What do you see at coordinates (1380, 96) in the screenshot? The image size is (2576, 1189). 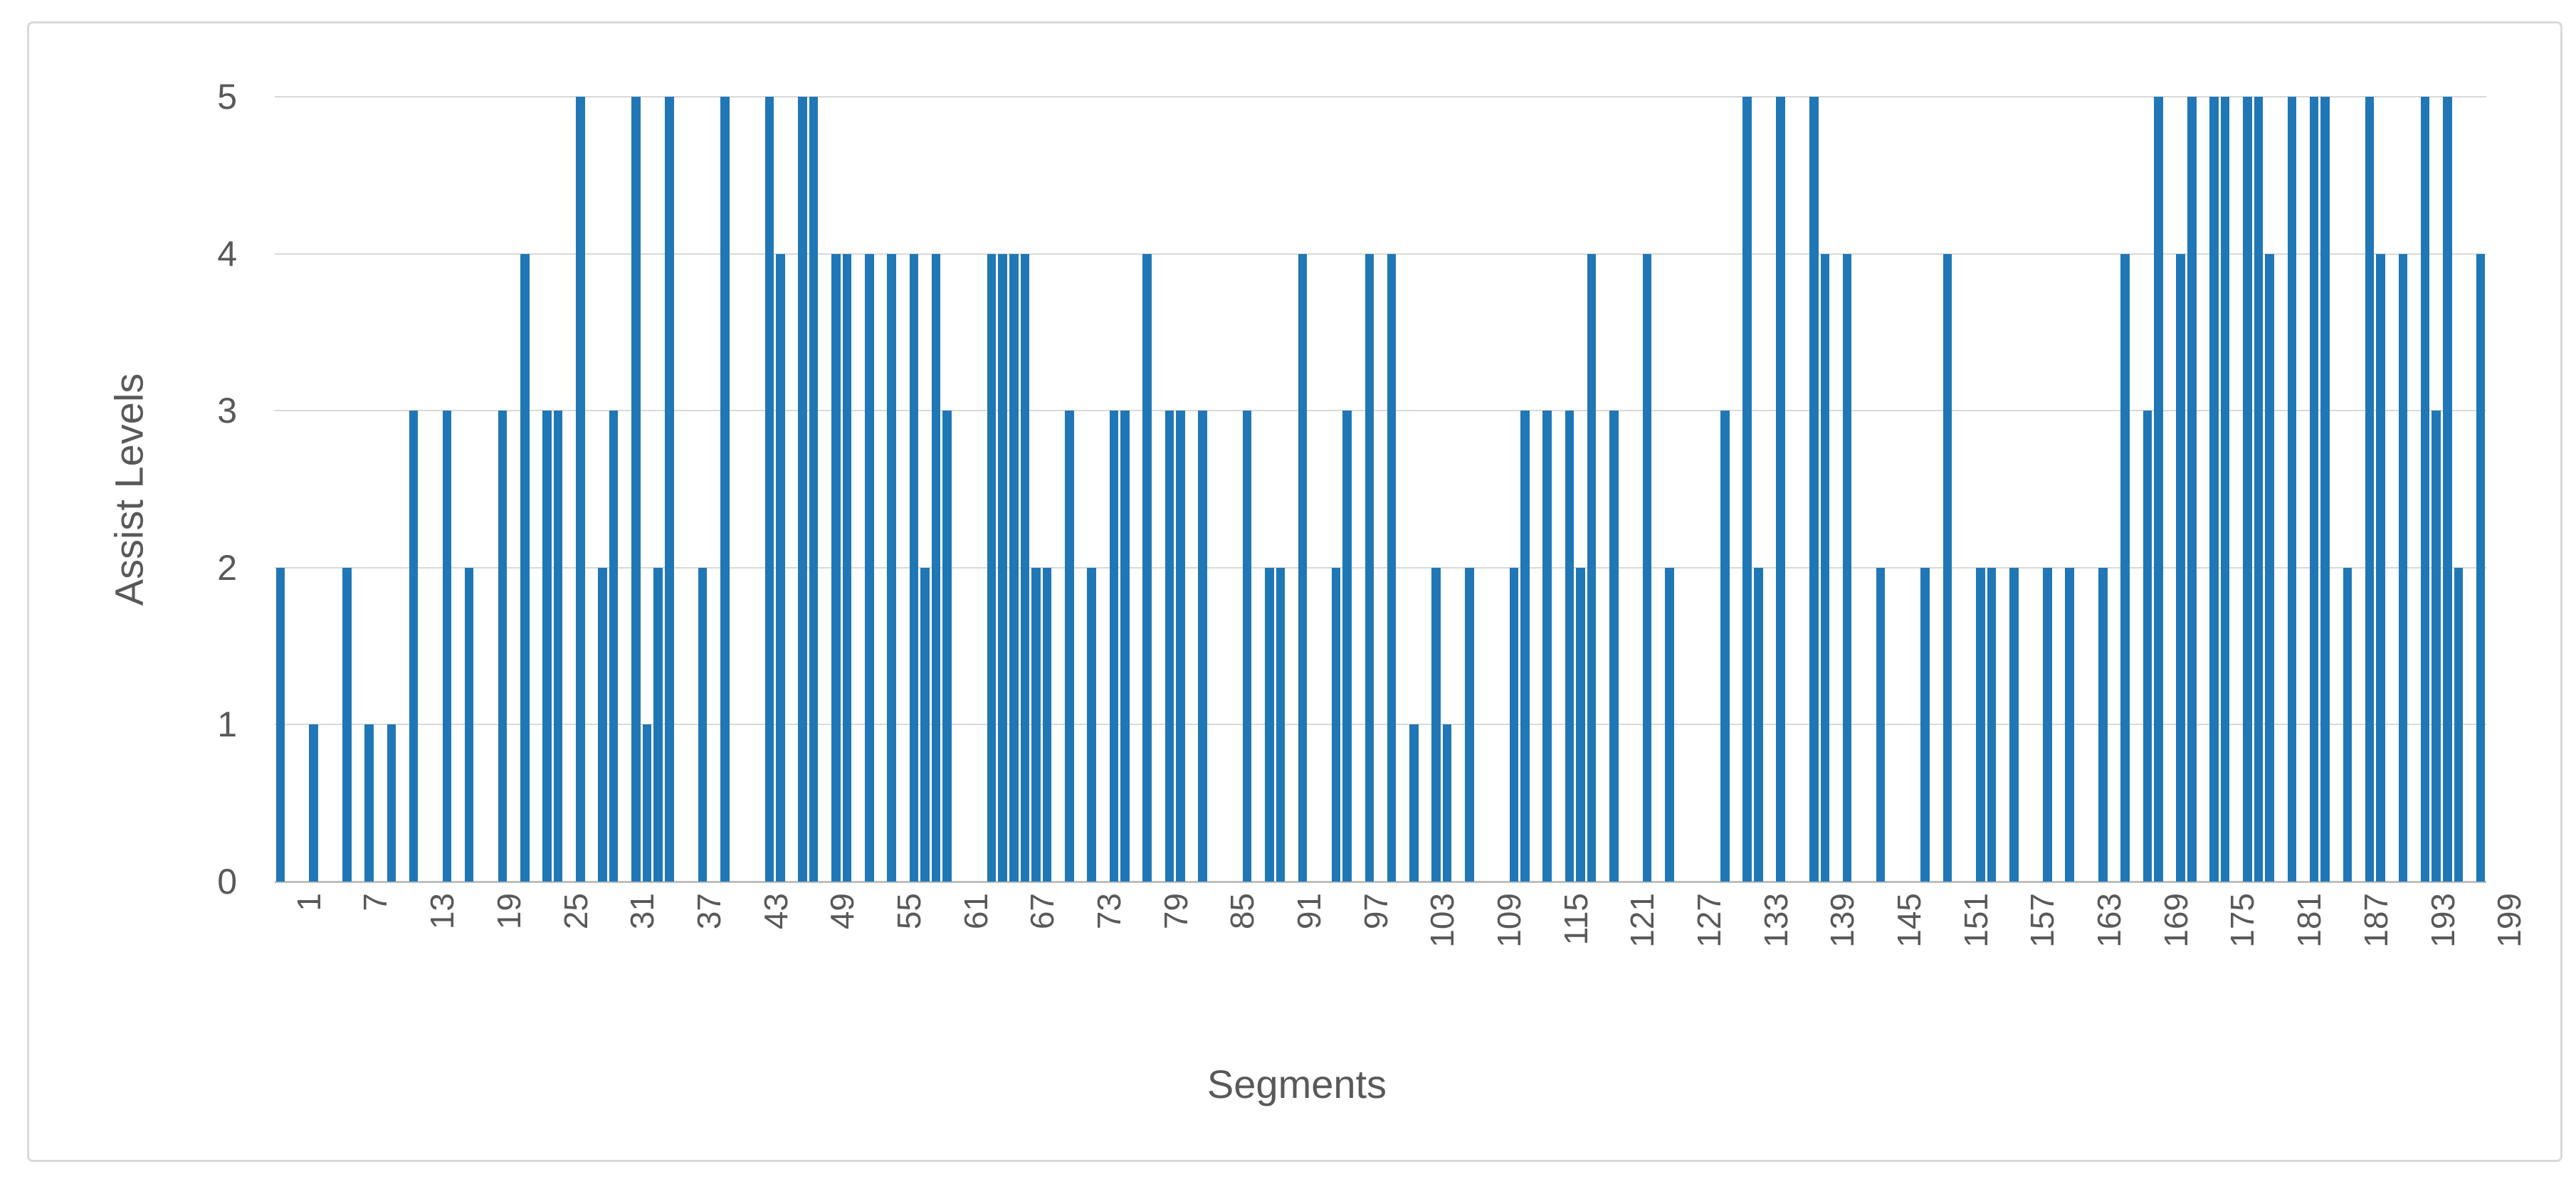 I see `gridline-y5` at bounding box center [1380, 96].